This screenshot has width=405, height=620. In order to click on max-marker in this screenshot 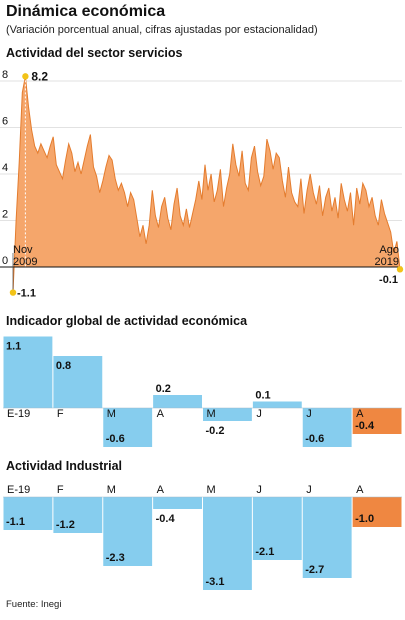, I will do `click(25, 76)`.